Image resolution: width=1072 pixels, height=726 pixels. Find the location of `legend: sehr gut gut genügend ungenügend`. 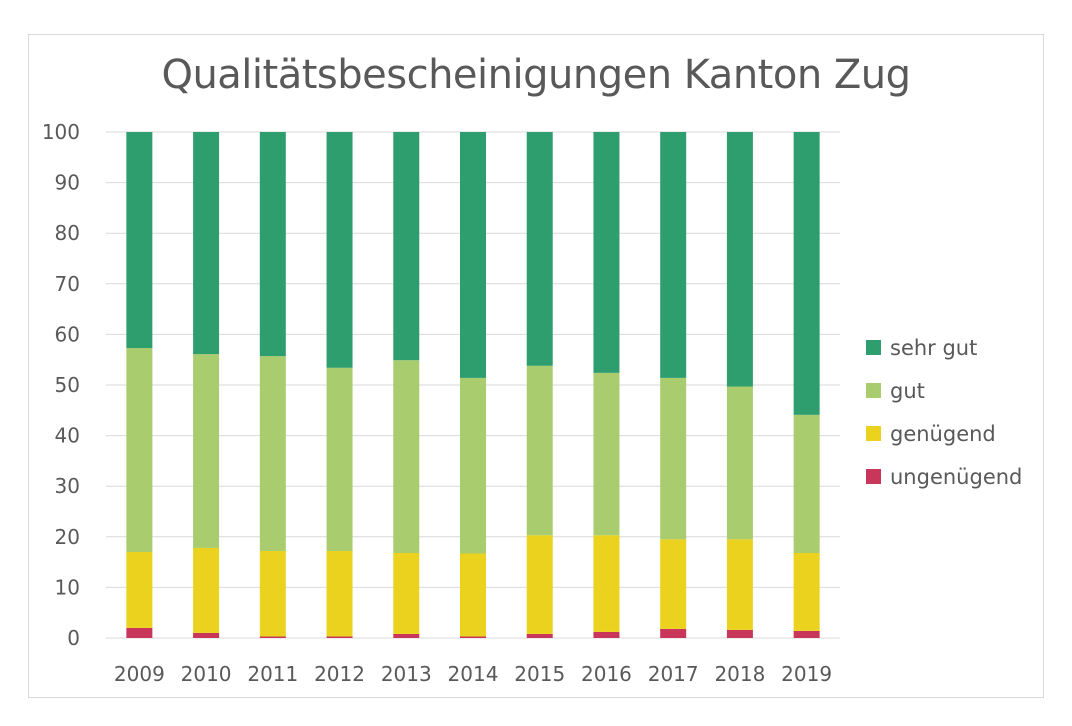

legend: sehr gut gut genügend ungenügend is located at coordinates (944, 412).